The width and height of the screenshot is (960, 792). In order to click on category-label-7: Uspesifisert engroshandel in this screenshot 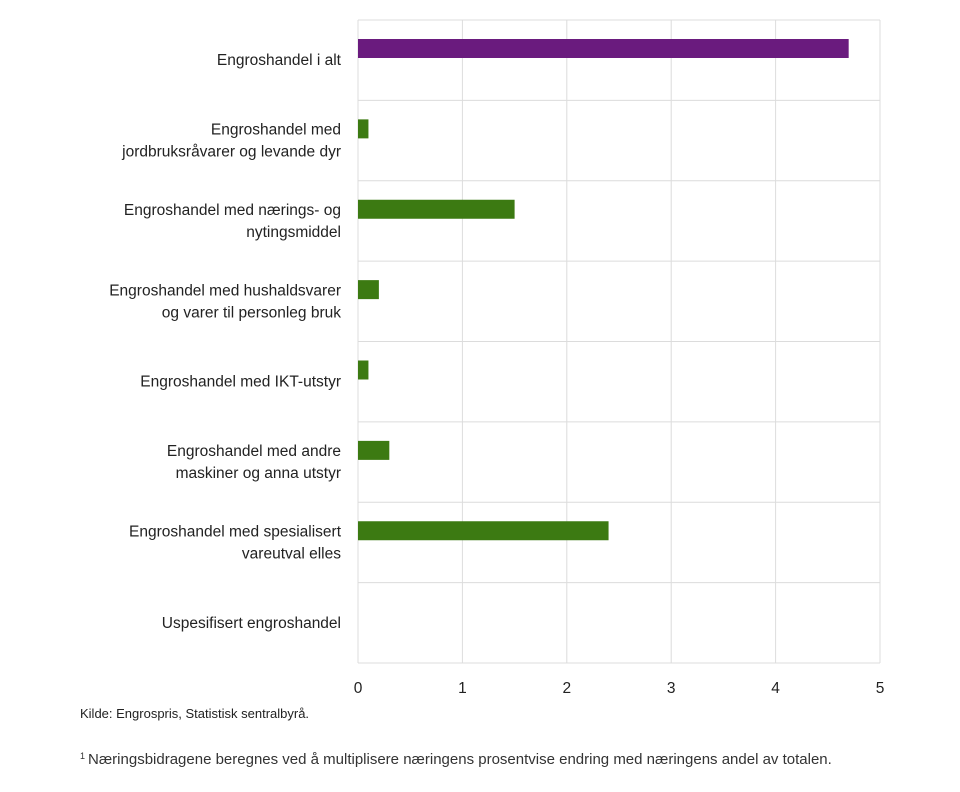, I will do `click(251, 623)`.